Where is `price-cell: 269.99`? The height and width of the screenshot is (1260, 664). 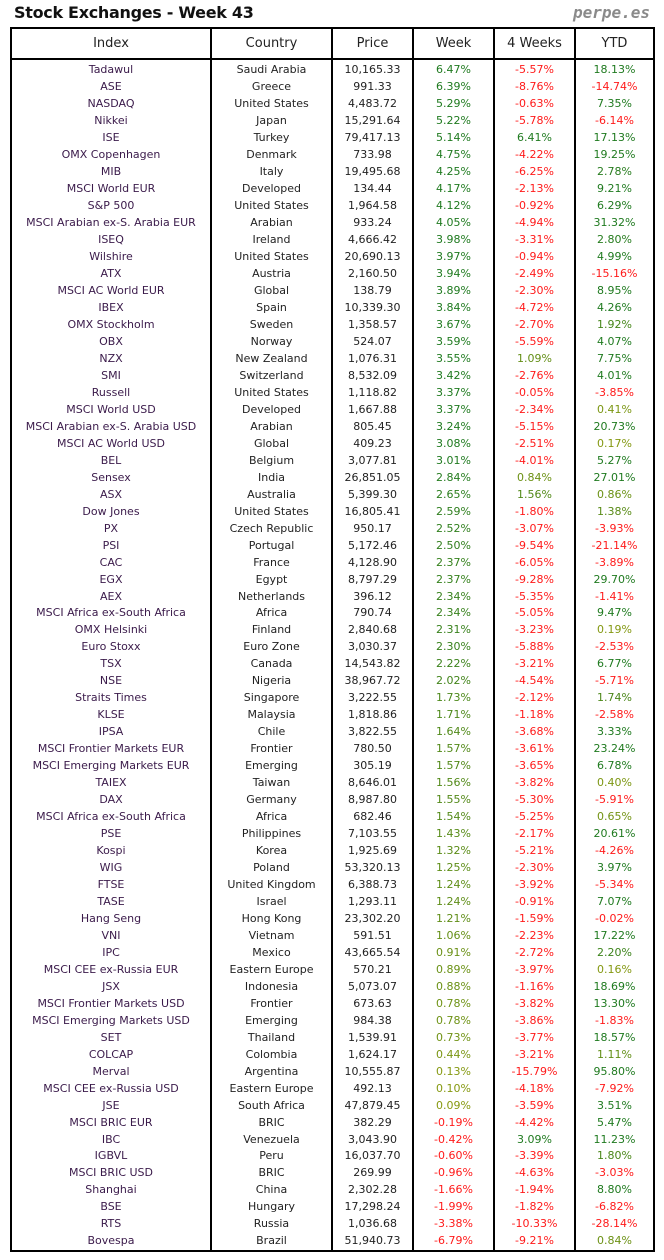 price-cell: 269.99 is located at coordinates (372, 1173).